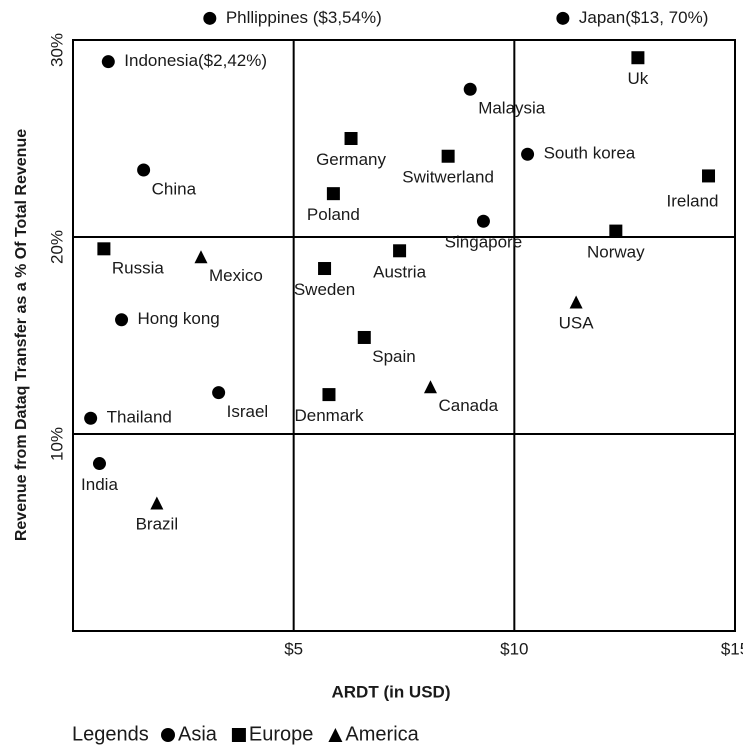  What do you see at coordinates (179, 318) in the screenshot?
I see `point-label: Hong kong` at bounding box center [179, 318].